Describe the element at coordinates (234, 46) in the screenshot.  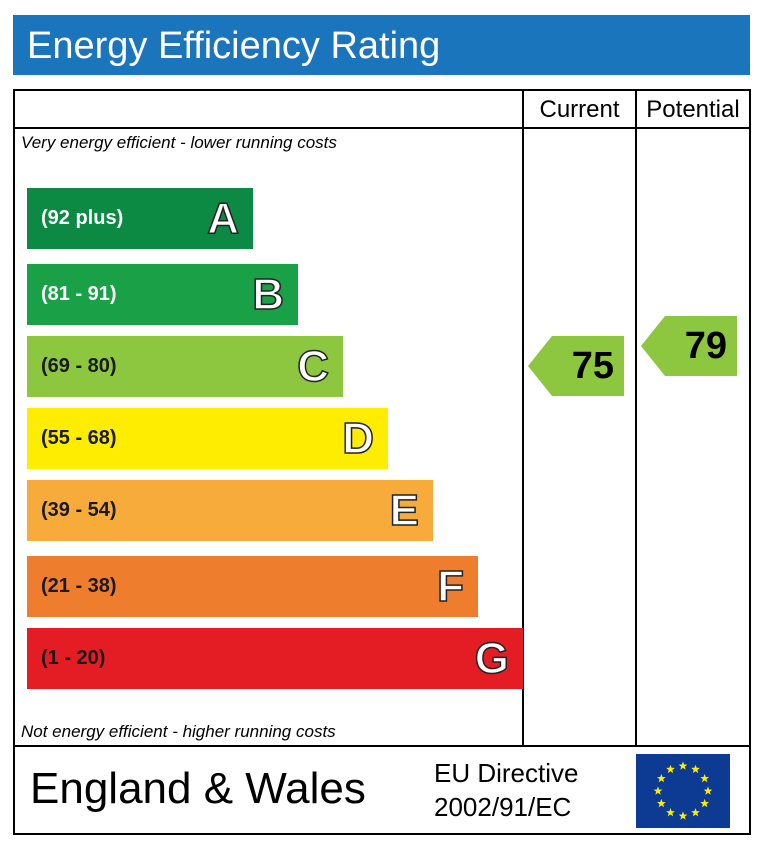
I see `chart-title: Energy Efficiency Rating` at that location.